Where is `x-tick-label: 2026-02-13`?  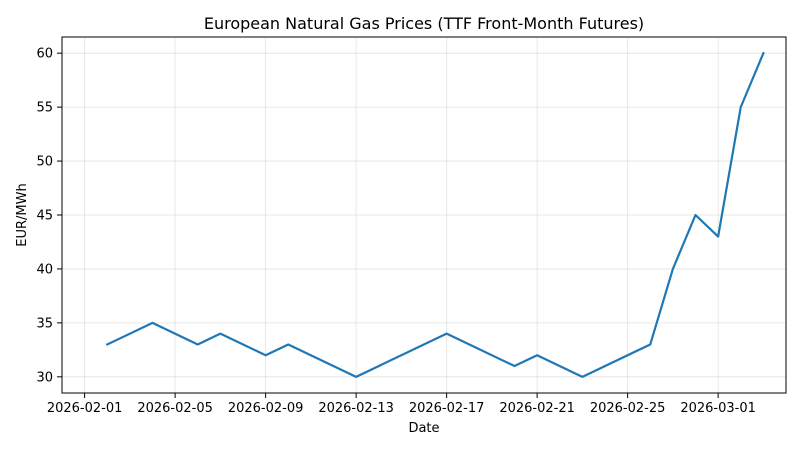 x-tick-label: 2026-02-13 is located at coordinates (356, 408).